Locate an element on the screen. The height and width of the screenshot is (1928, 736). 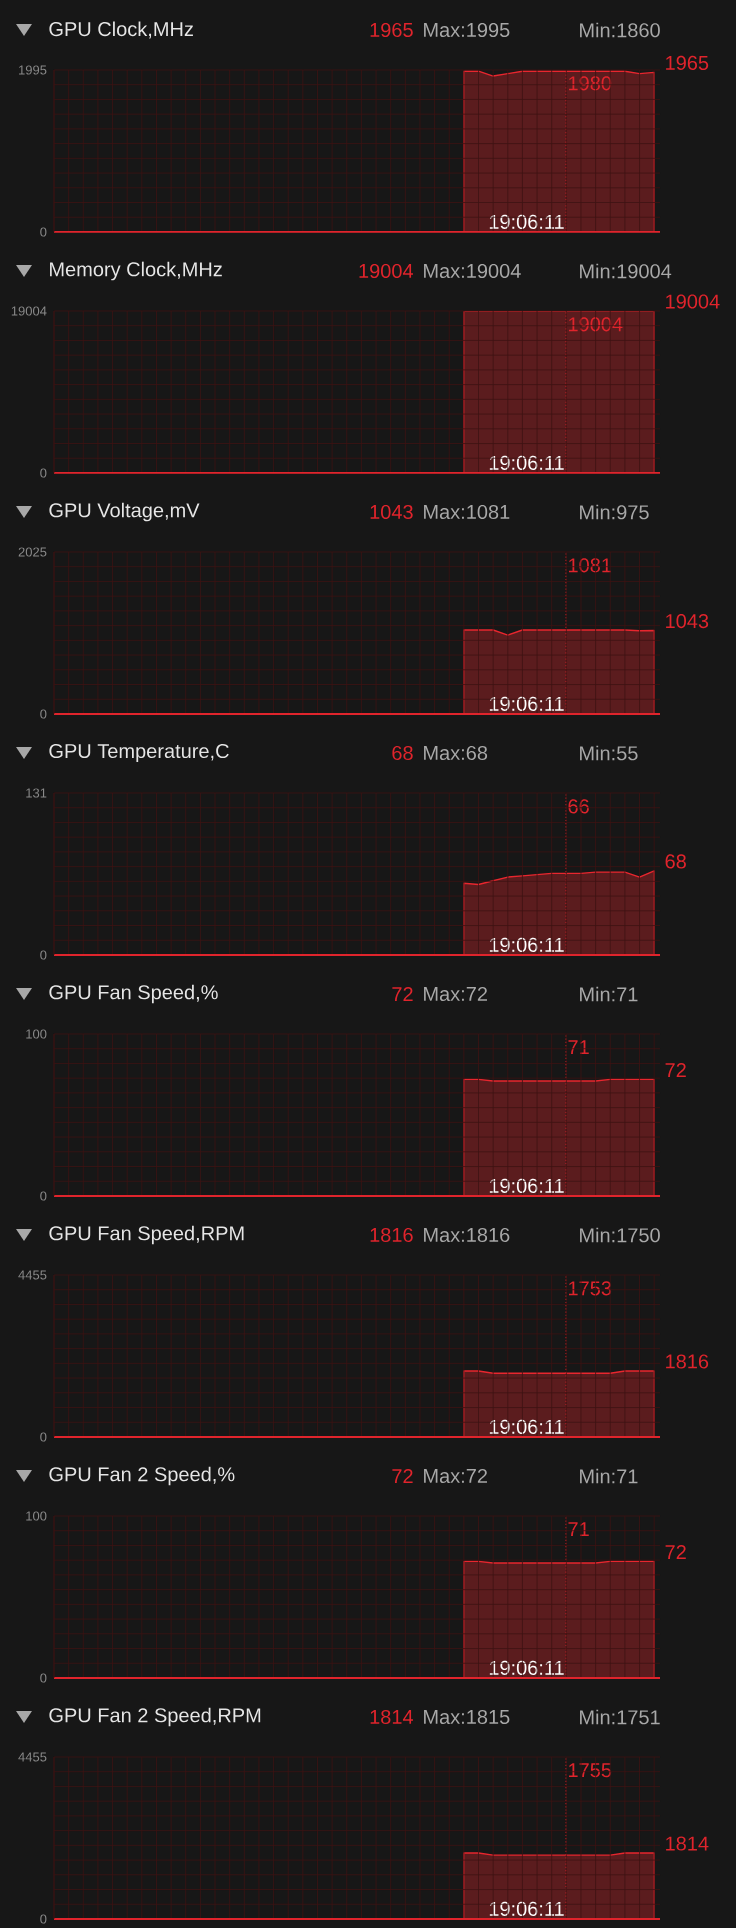
text: Min:1751 is located at coordinates (620, 1717).